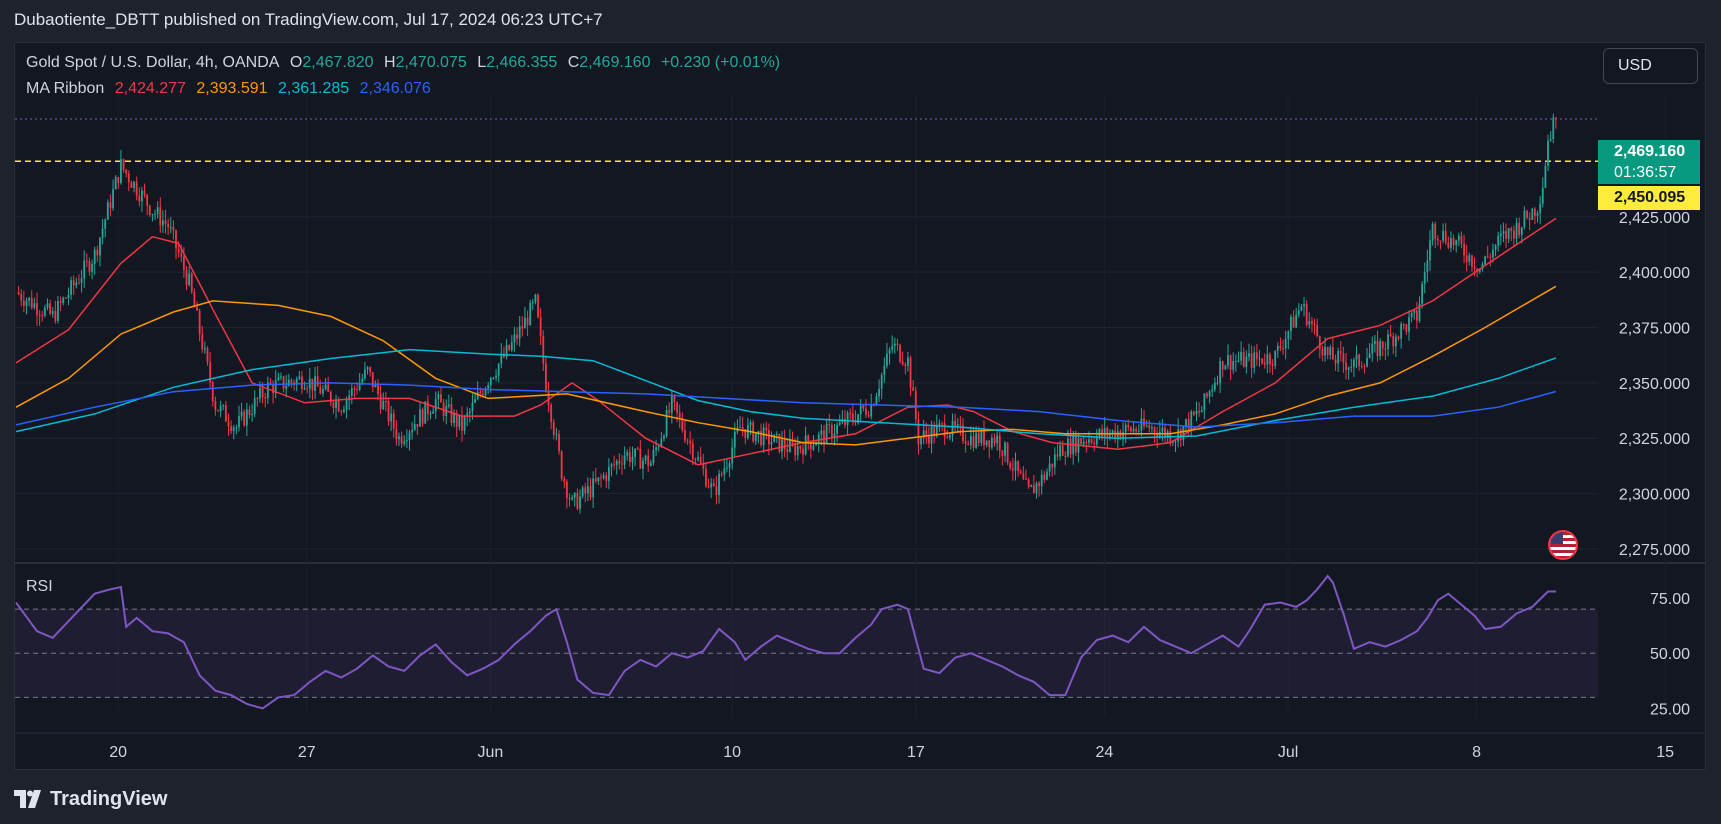 The image size is (1721, 824). Describe the element at coordinates (1650, 66) in the screenshot. I see `currency-button: USD` at that location.